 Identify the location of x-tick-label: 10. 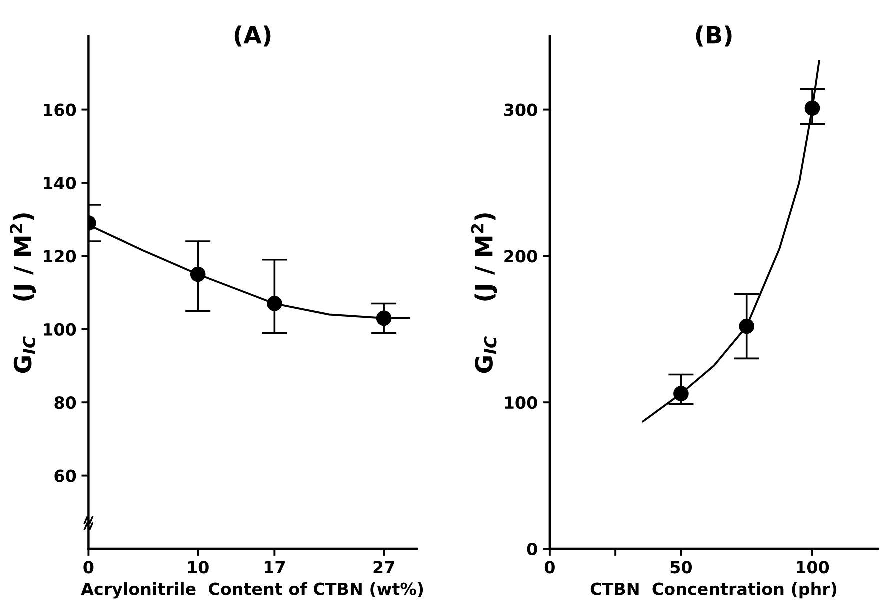
(198, 567).